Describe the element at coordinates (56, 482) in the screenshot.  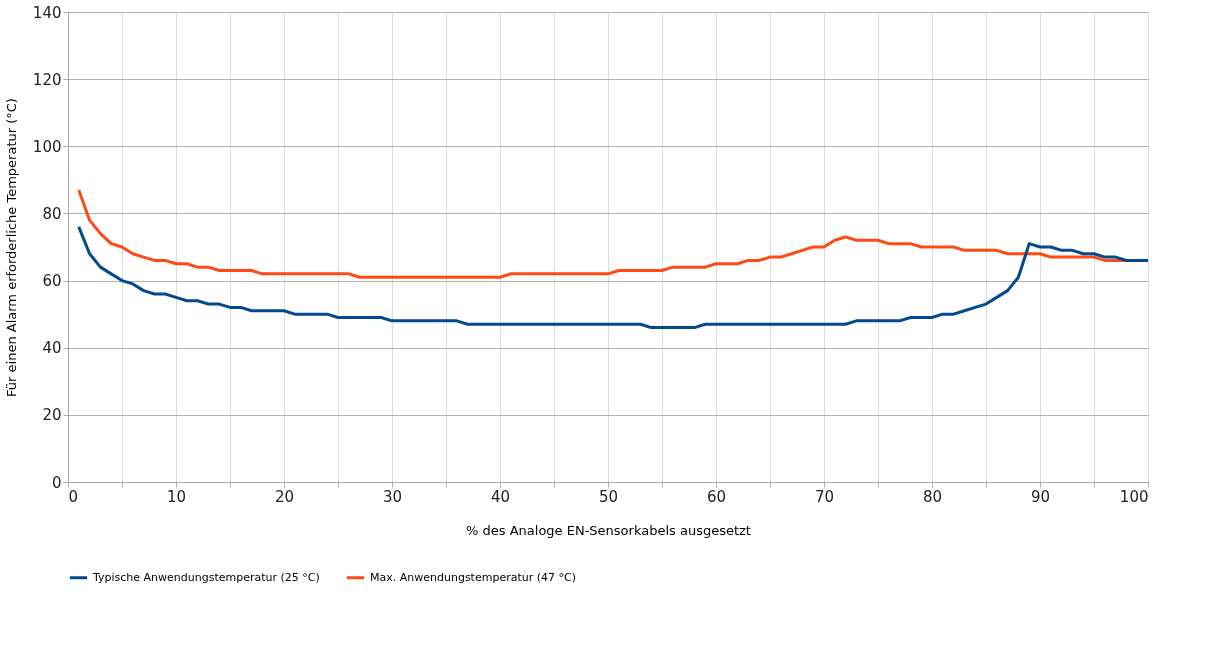
I see `y-tick-label: 0` at that location.